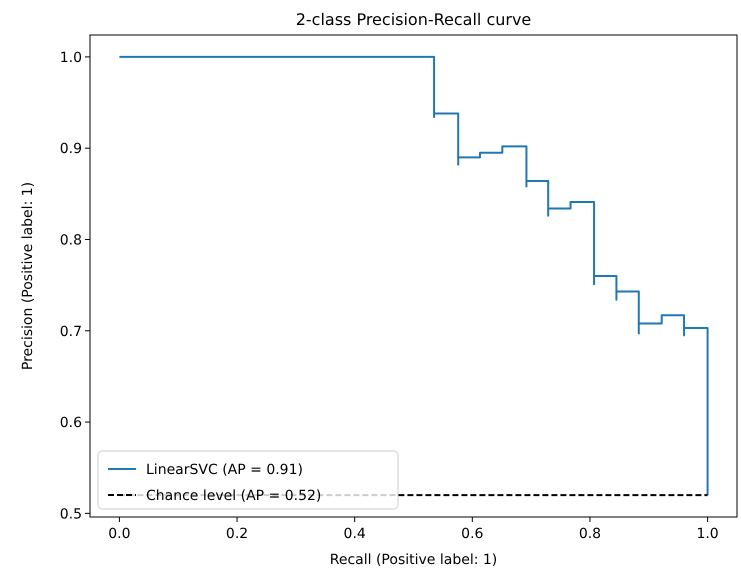 The width and height of the screenshot is (741, 574). What do you see at coordinates (71, 423) in the screenshot?
I see `y-tick-label: 0.6` at bounding box center [71, 423].